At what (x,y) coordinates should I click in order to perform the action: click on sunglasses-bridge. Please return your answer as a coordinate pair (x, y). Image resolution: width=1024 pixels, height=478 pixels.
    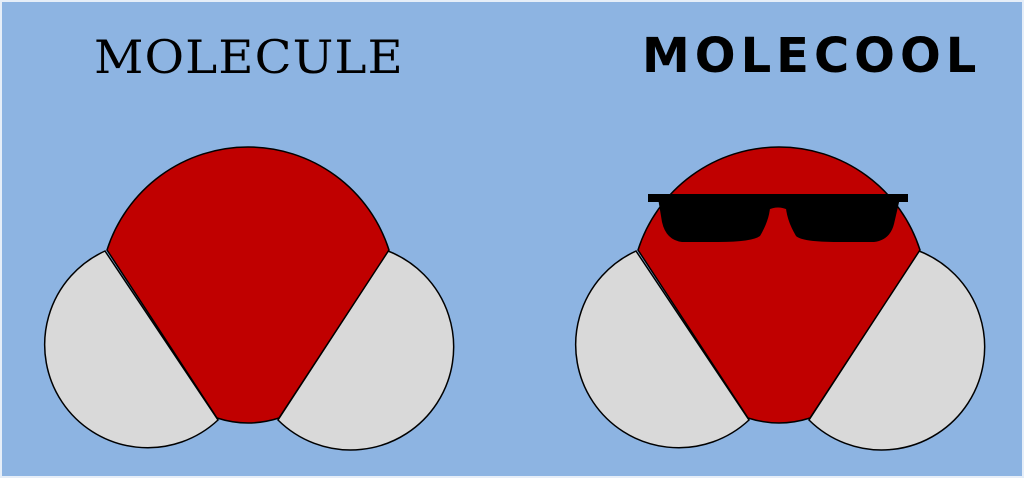
    Looking at the image, I should click on (778, 205).